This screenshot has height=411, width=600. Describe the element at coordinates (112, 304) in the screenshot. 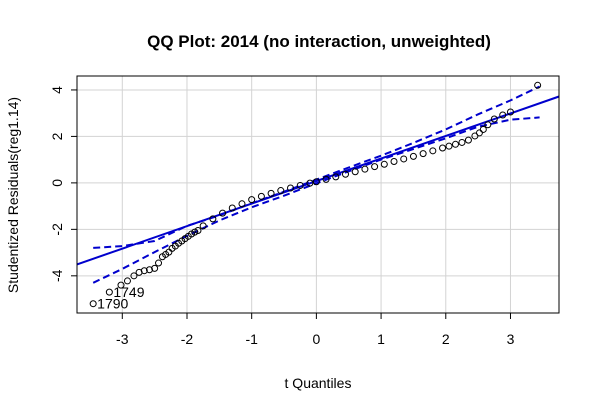

I see `outlier-label: 1790` at that location.